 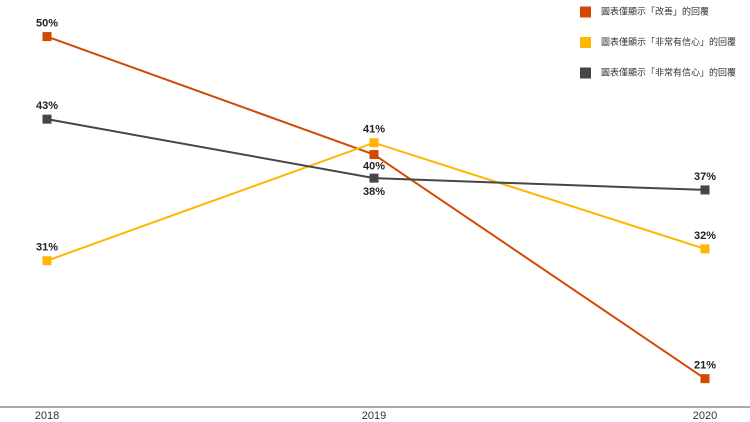 I want to click on value-label: 37%, so click(x=705, y=177).